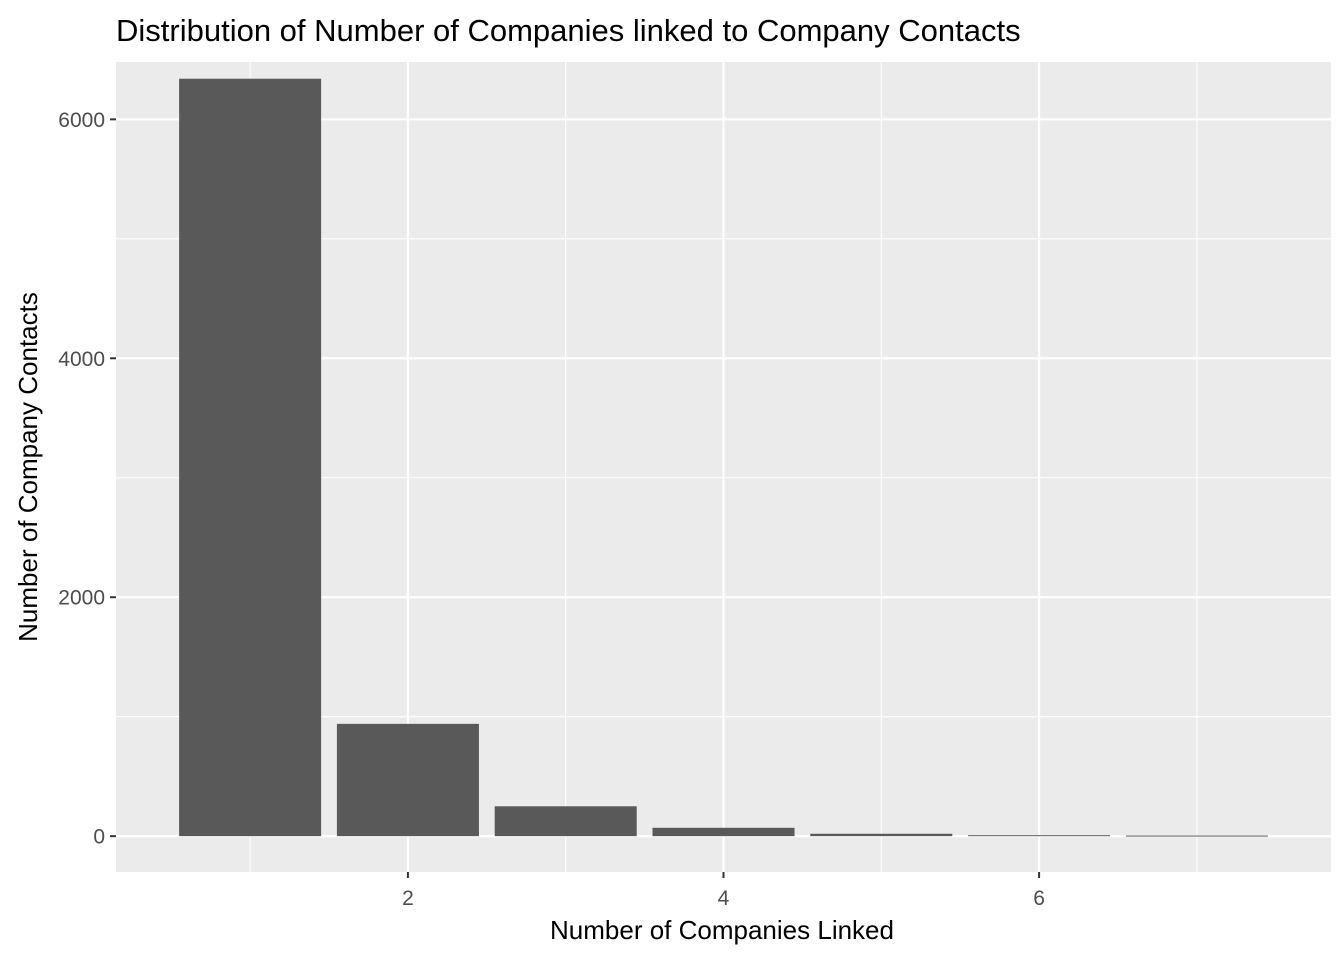 The image size is (1344, 960). I want to click on x-axis: 2 4 6, so click(723, 891).